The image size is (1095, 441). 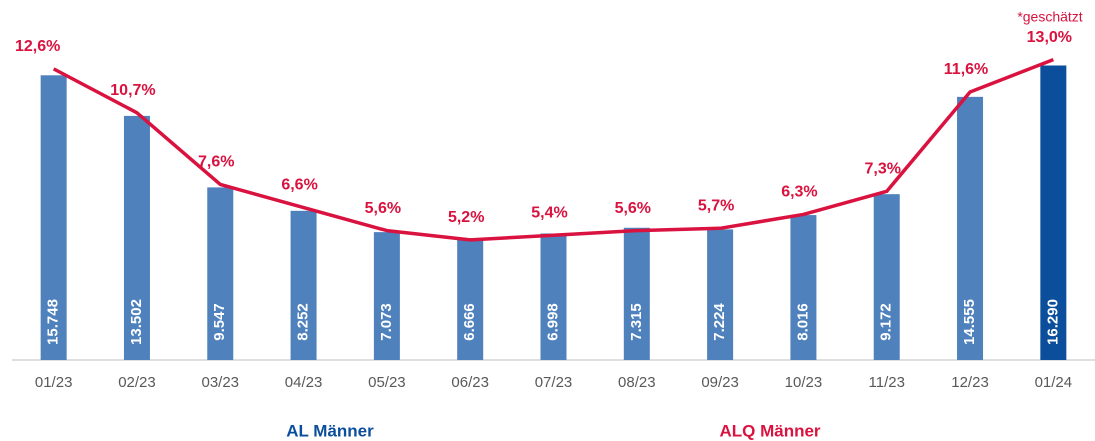 What do you see at coordinates (304, 382) in the screenshot?
I see `x-tick-label: 04/23` at bounding box center [304, 382].